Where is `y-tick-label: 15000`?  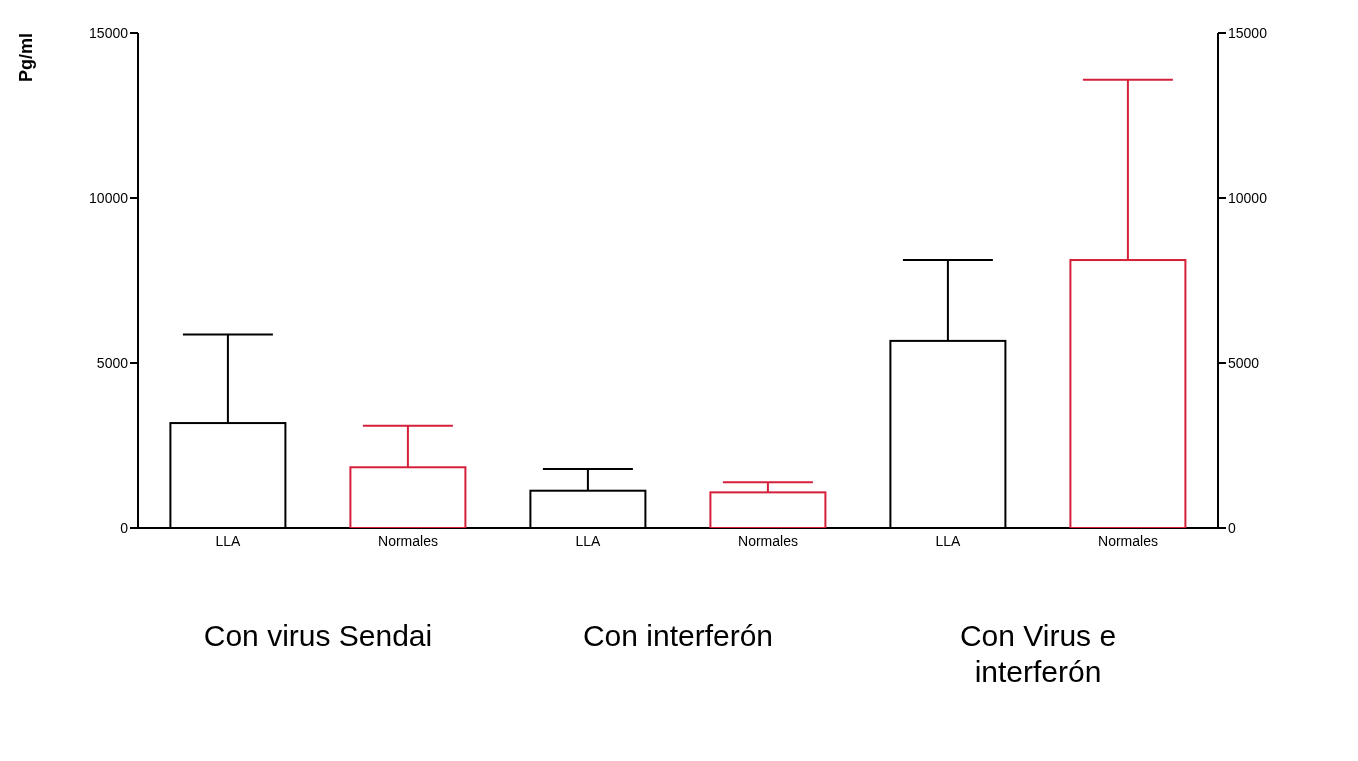 y-tick-label: 15000 is located at coordinates (109, 32).